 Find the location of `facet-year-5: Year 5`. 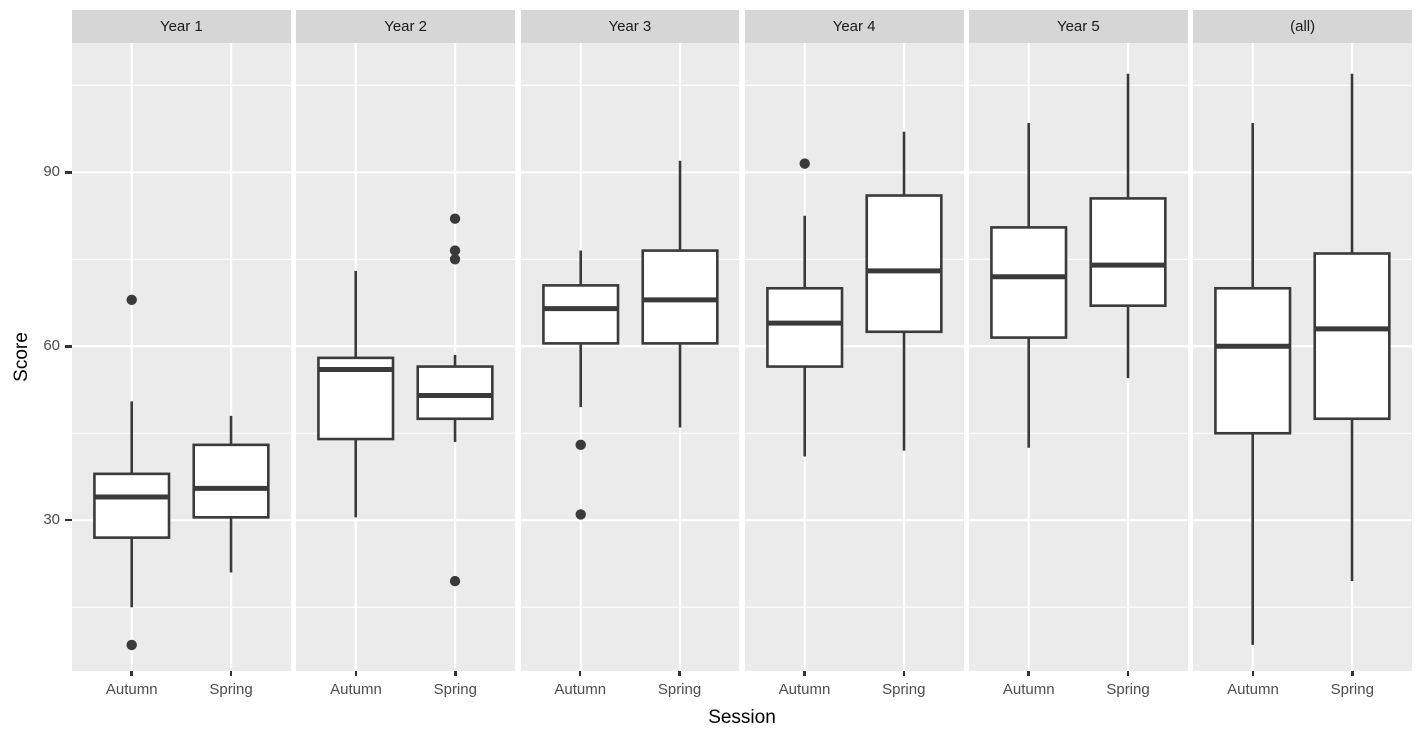

facet-year-5: Year 5 is located at coordinates (1078, 340).